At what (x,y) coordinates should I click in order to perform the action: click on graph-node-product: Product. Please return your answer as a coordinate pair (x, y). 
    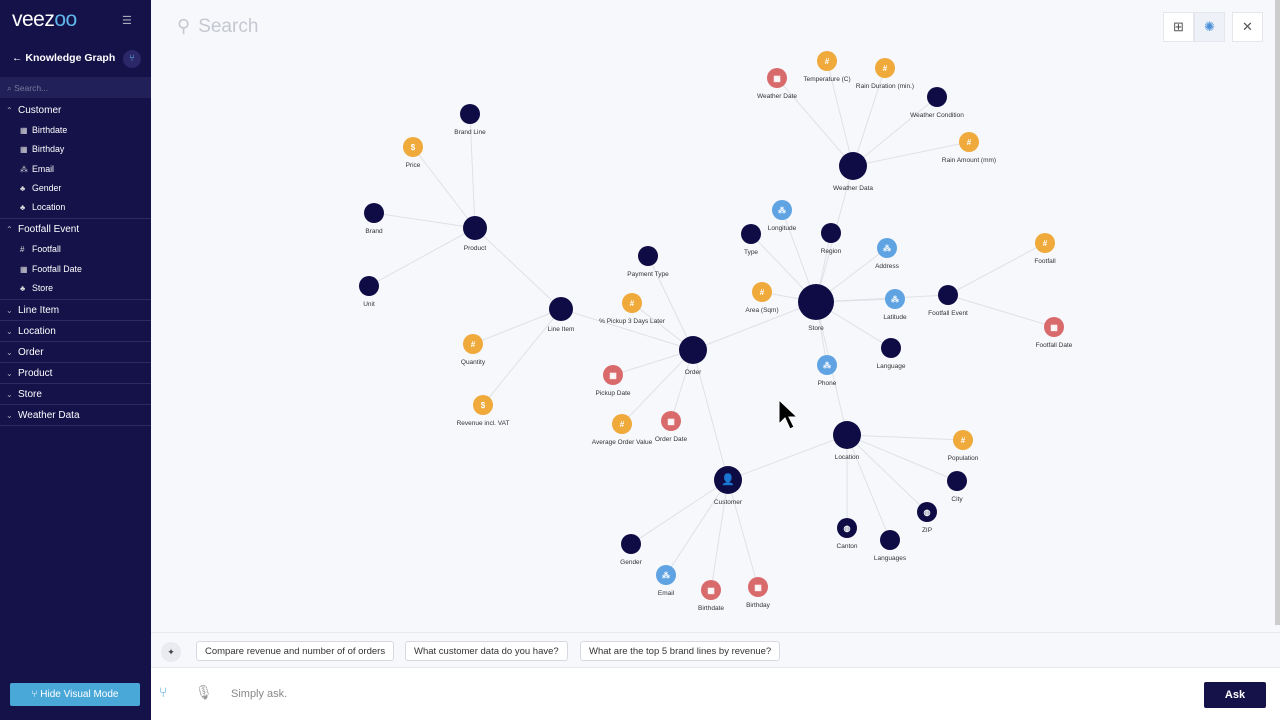
    Looking at the image, I should click on (475, 234).